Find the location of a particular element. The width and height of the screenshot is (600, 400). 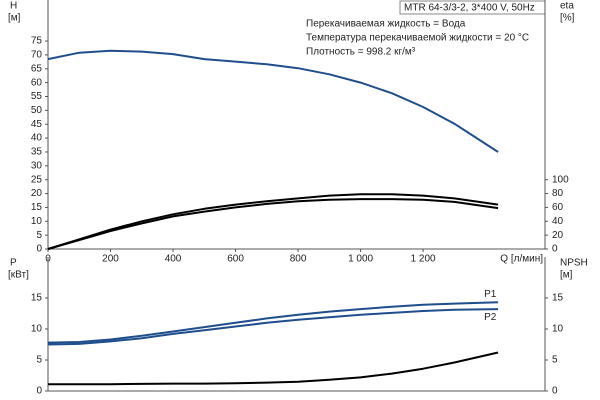

x-tick-label: 400 is located at coordinates (173, 259).